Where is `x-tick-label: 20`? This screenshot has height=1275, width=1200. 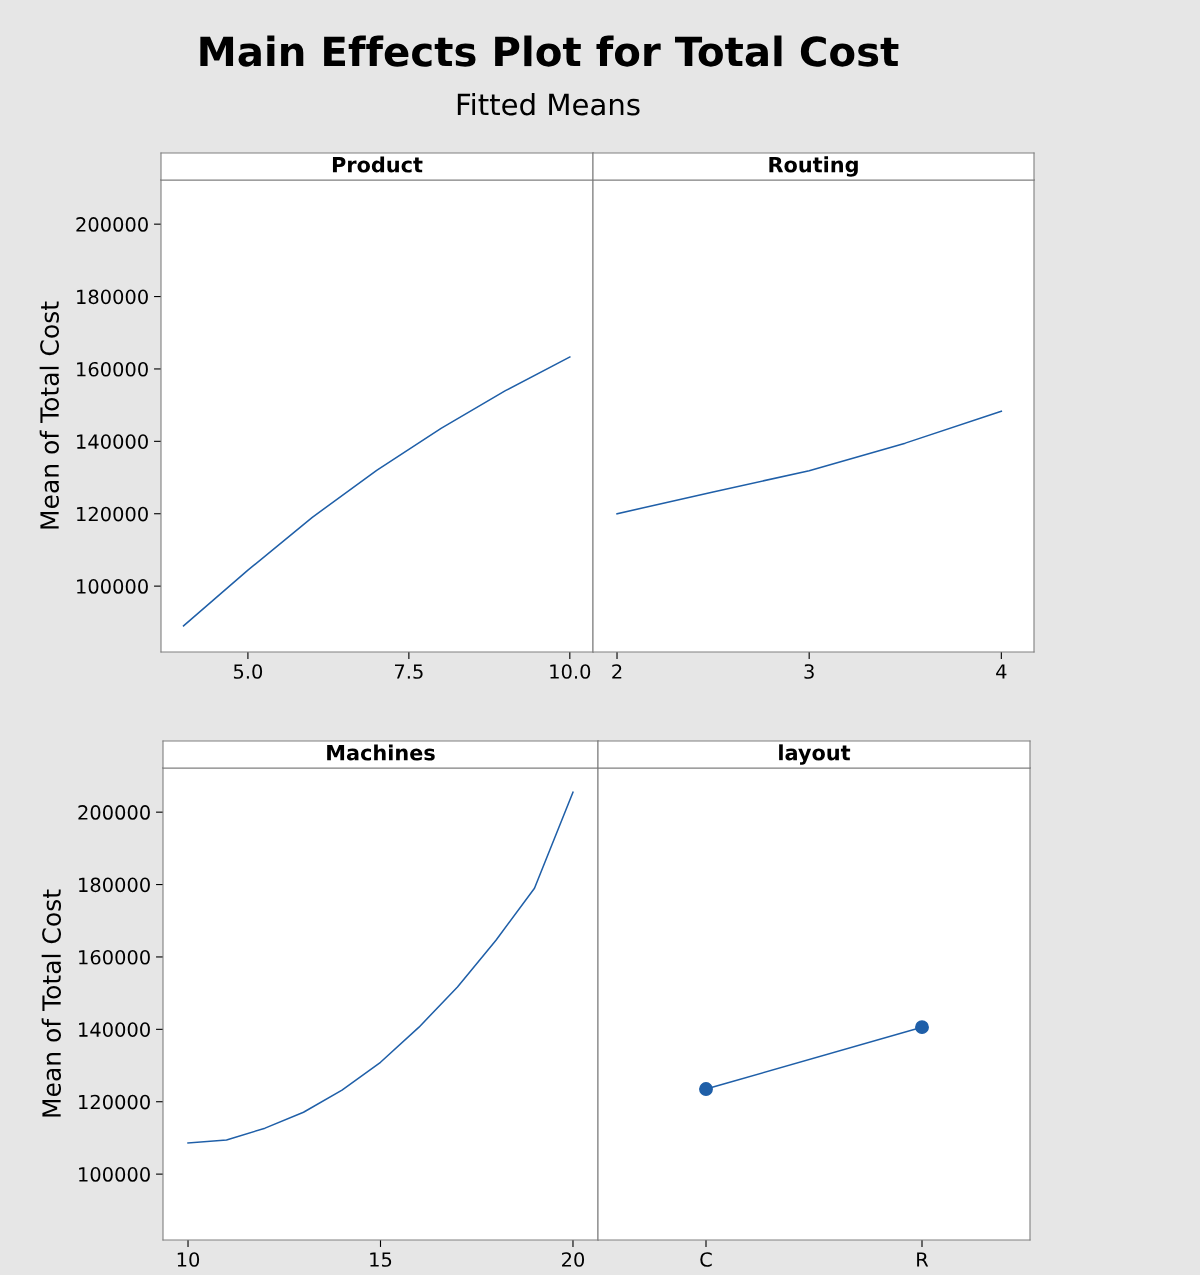 x-tick-label: 20 is located at coordinates (573, 1259).